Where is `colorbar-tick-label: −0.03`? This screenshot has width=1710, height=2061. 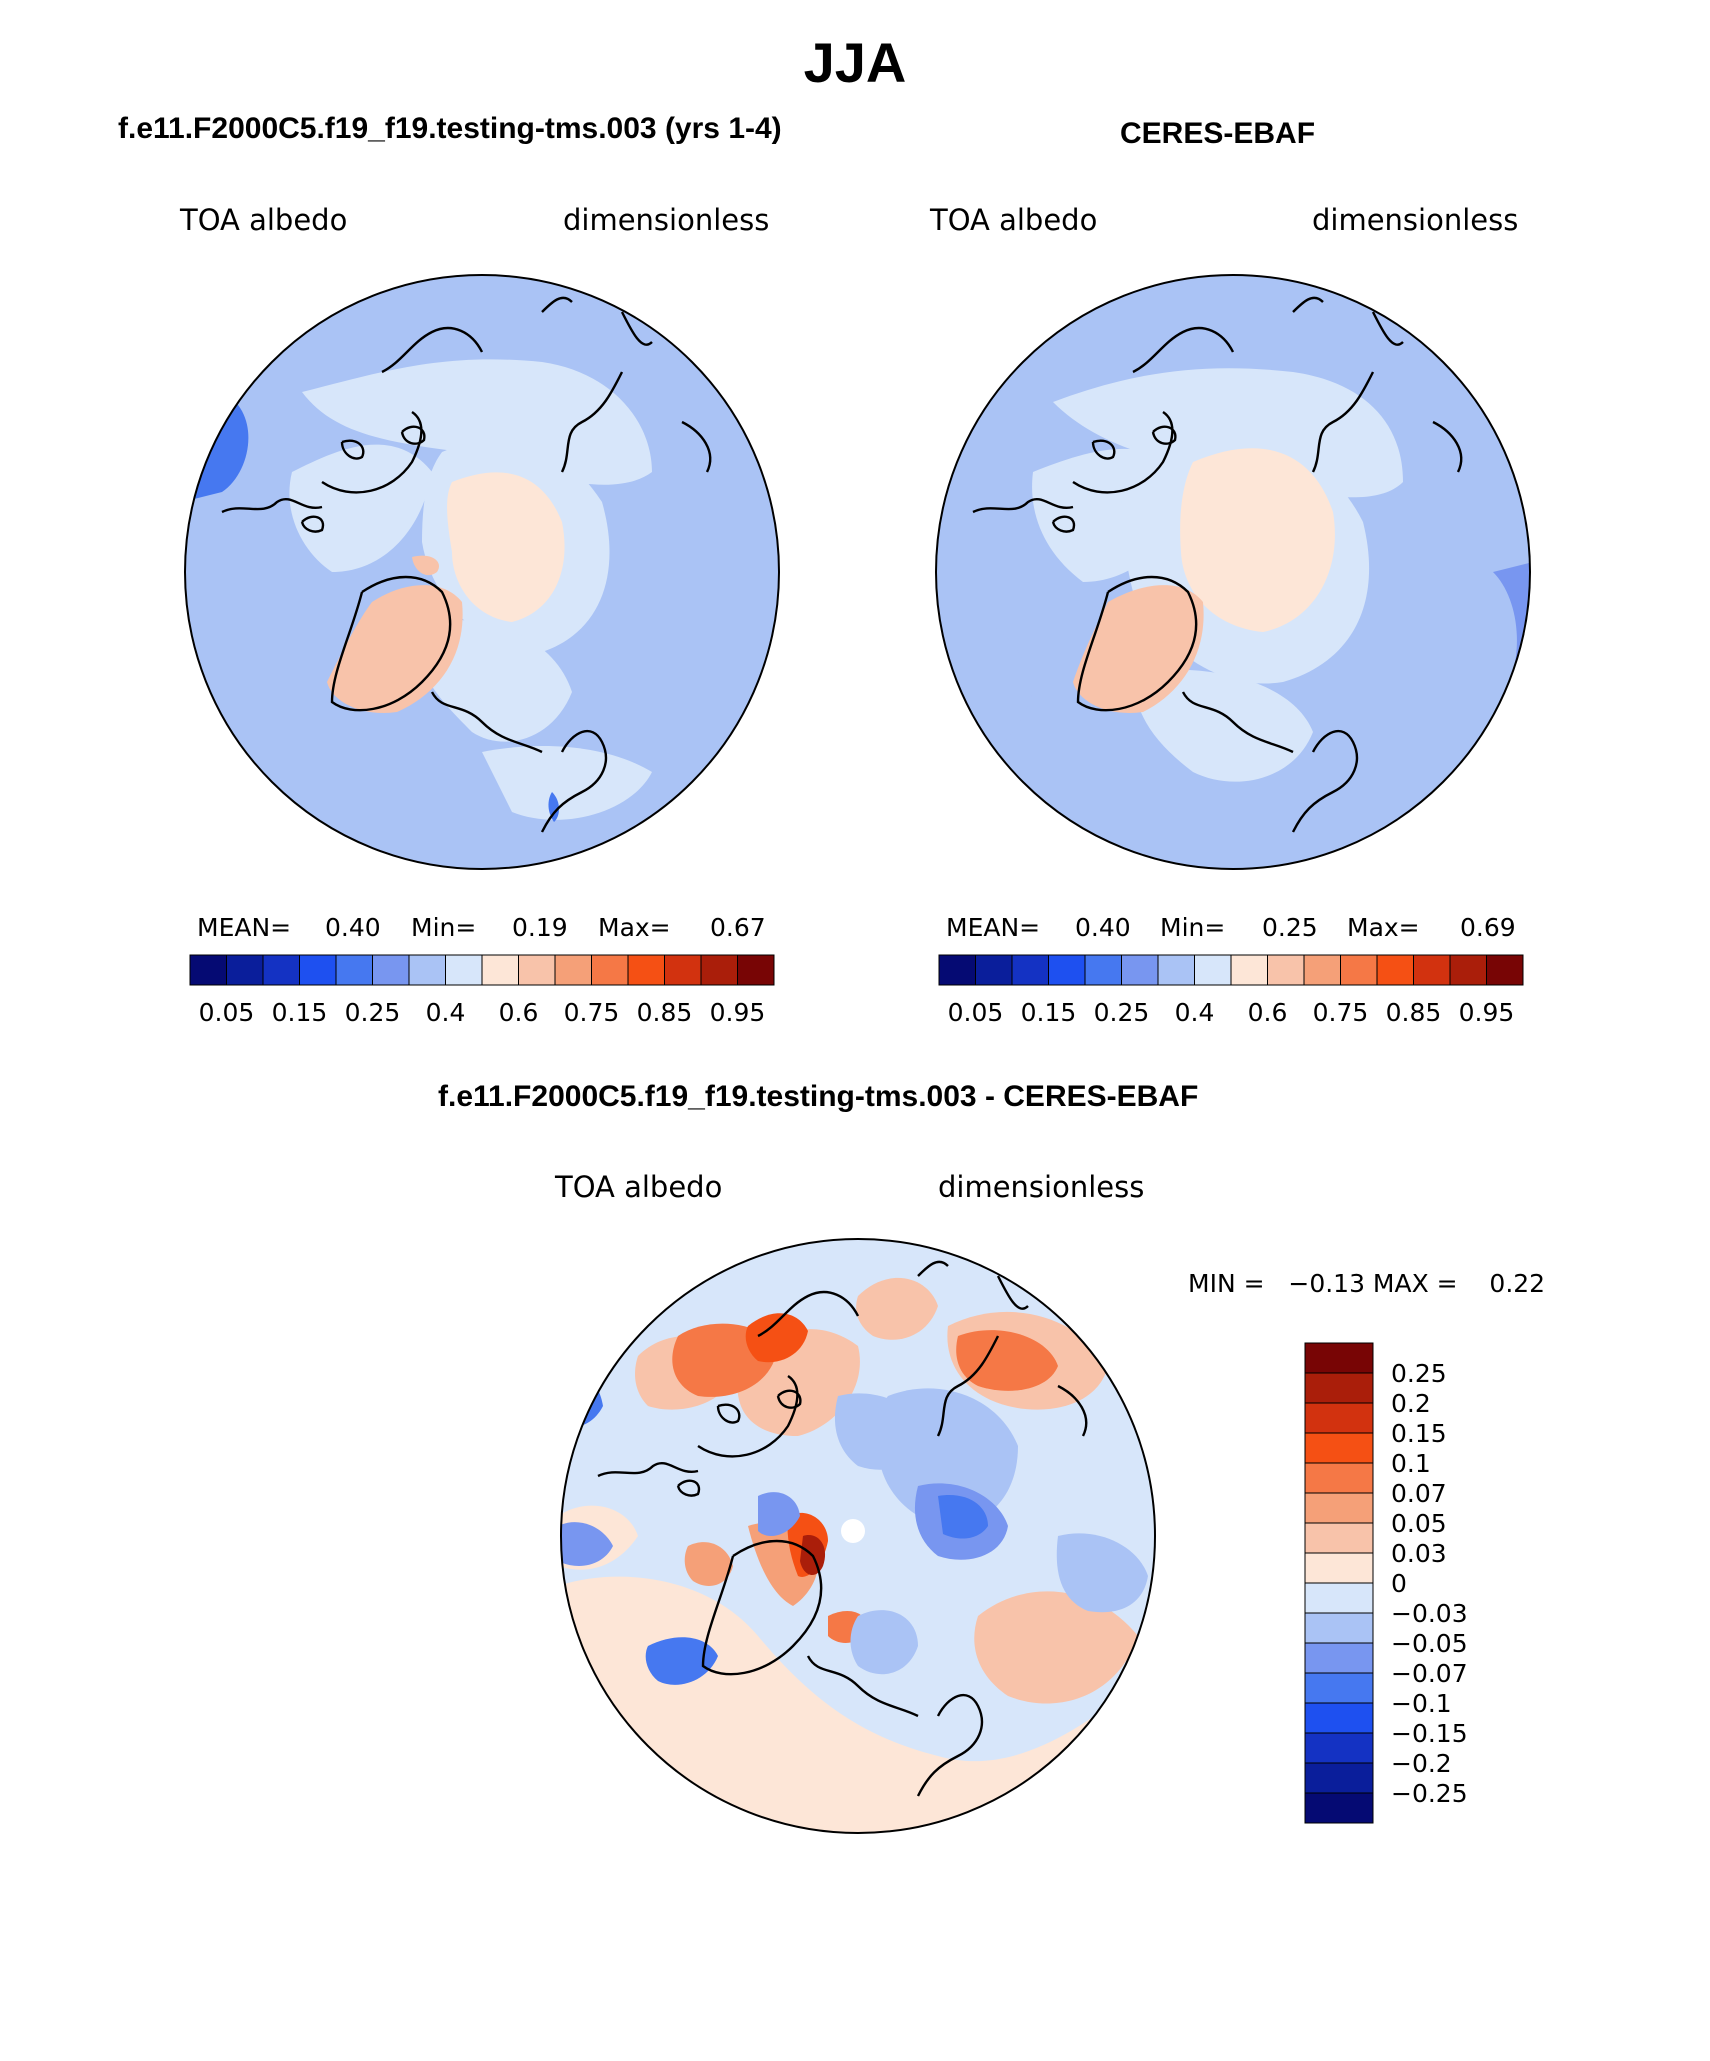
colorbar-tick-label: −0.03 is located at coordinates (1429, 1613).